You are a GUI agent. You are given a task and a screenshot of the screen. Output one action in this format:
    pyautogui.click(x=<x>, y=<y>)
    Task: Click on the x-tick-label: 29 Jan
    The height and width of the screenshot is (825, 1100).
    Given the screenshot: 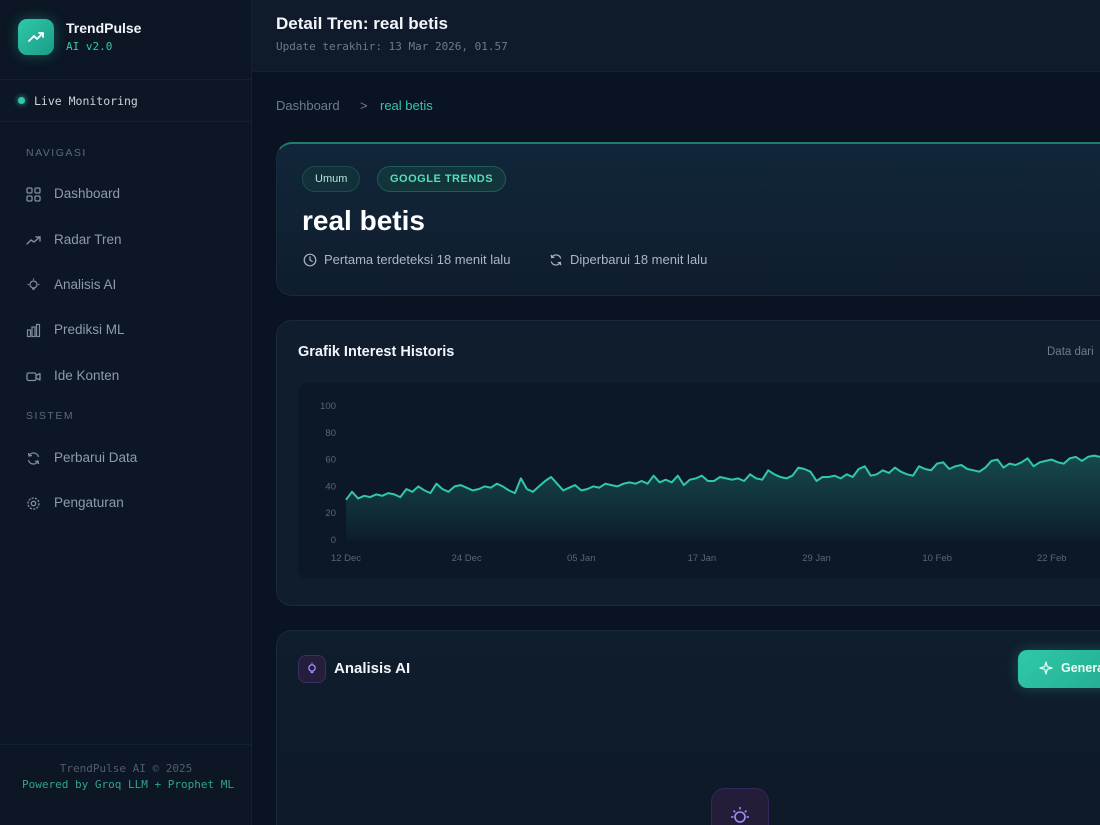 What is the action you would take?
    pyautogui.click(x=816, y=558)
    